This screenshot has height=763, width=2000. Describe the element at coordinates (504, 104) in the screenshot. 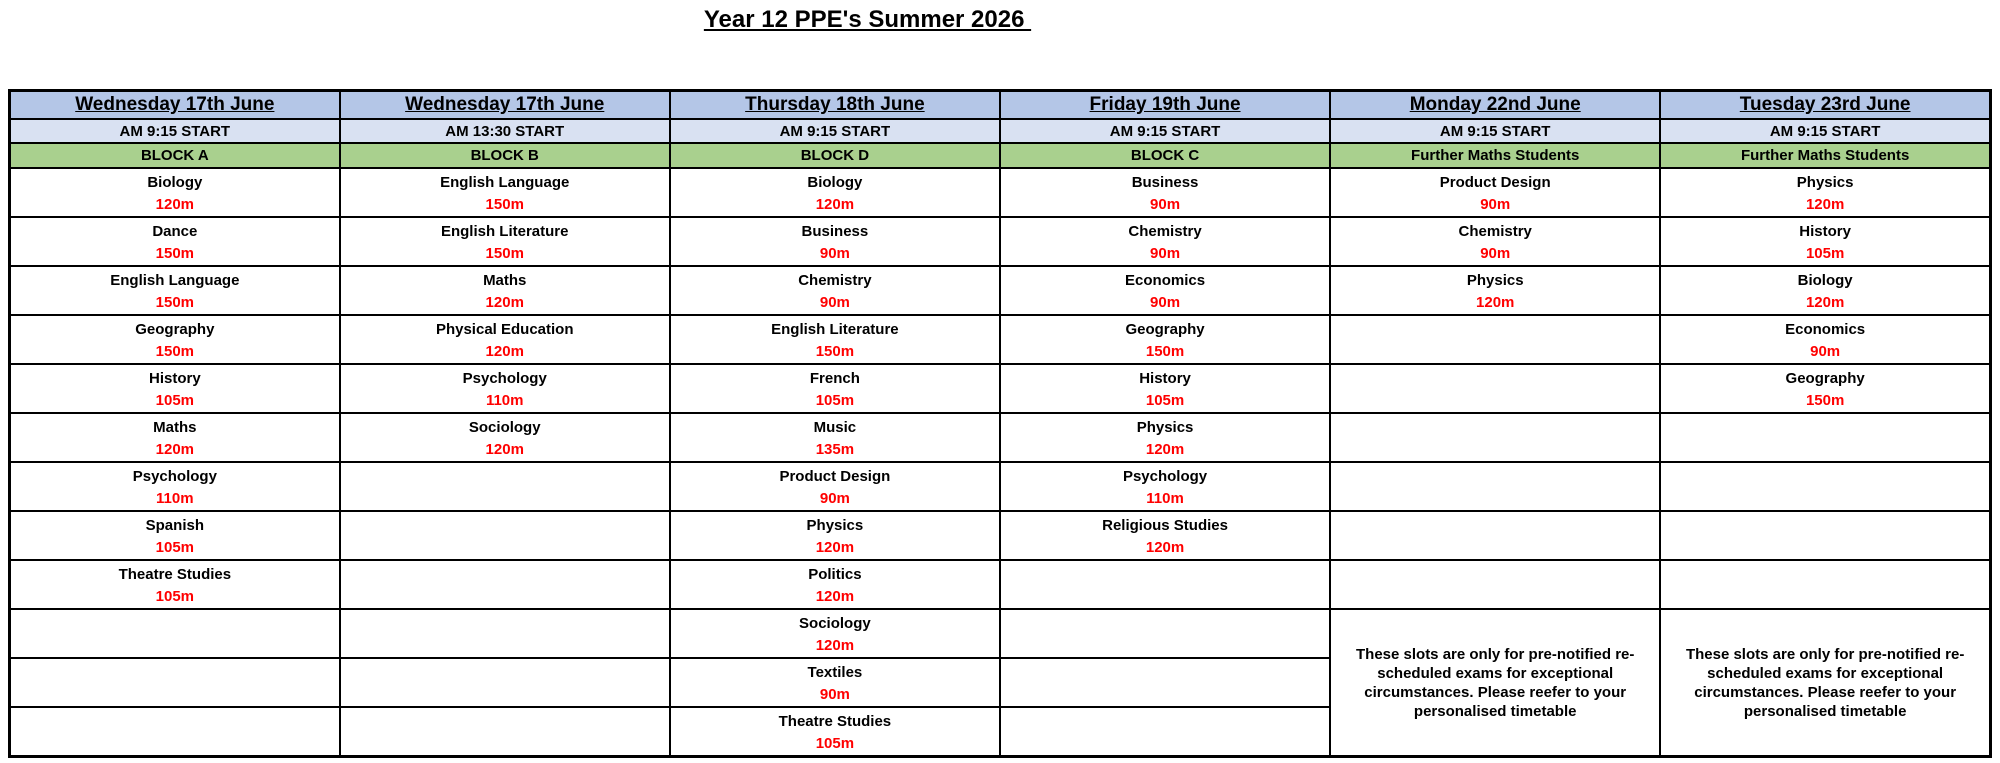

I see `date-header-cell-1: Wednesday 17th June` at that location.